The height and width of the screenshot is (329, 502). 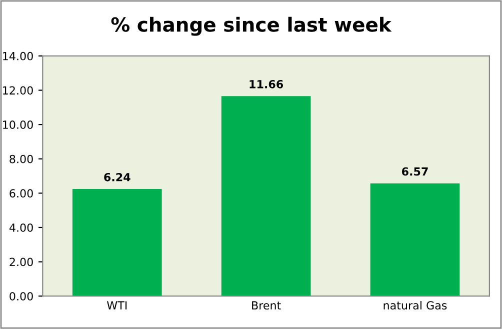 What do you see at coordinates (415, 305) in the screenshot?
I see `x-tick-label: natural Gas` at bounding box center [415, 305].